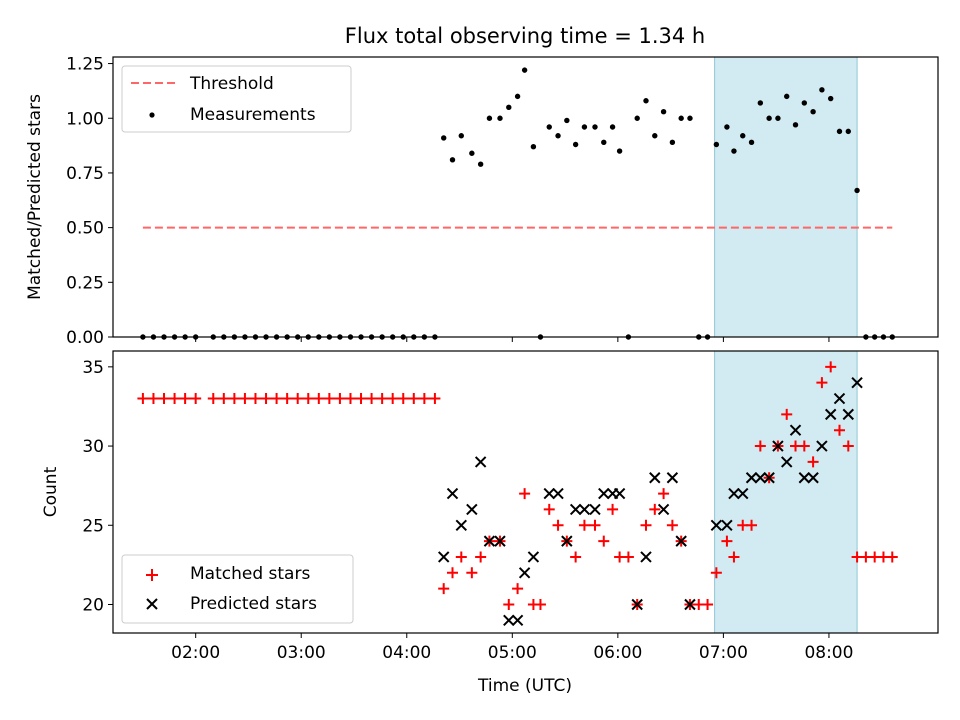  Describe the element at coordinates (93, 368) in the screenshot. I see `bottom-y-tick-label: 35` at that location.